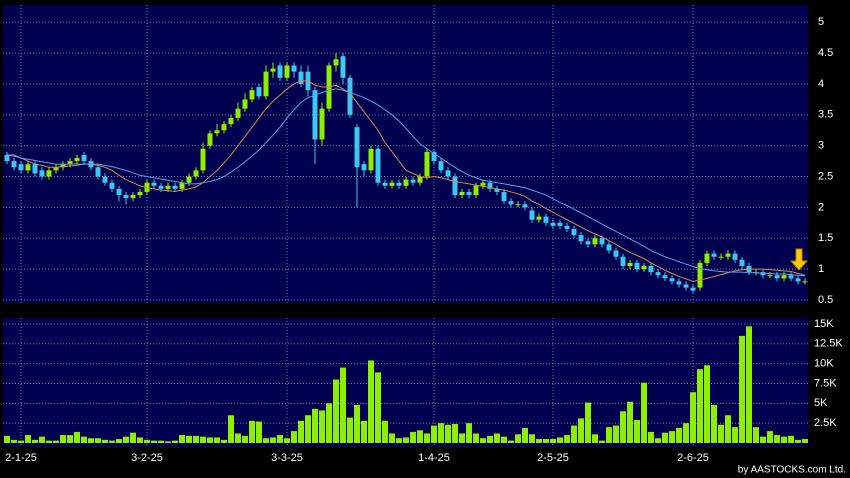  I want to click on x-tick-label: 1-4-25, so click(434, 458).